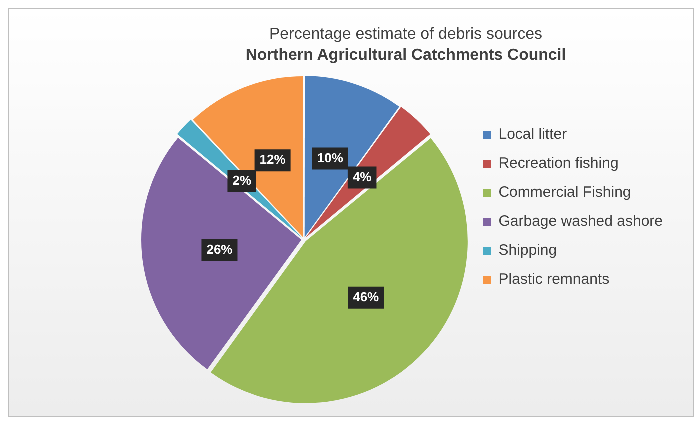 This screenshot has height=423, width=700. Describe the element at coordinates (558, 163) in the screenshot. I see `legend-label: Recreation fishing` at that location.